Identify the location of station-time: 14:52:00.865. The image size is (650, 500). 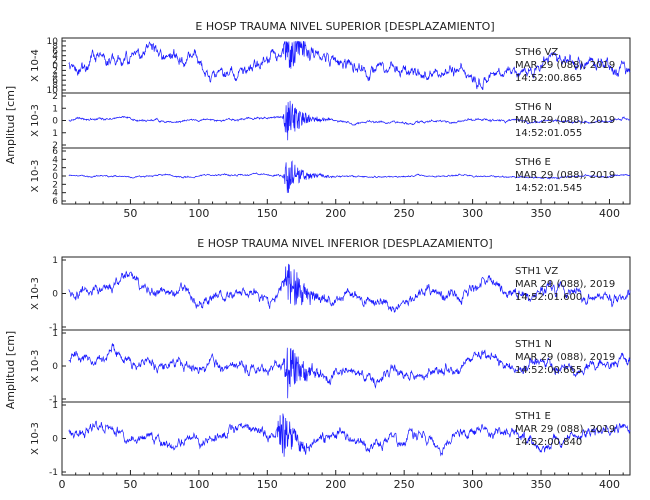
(548, 78).